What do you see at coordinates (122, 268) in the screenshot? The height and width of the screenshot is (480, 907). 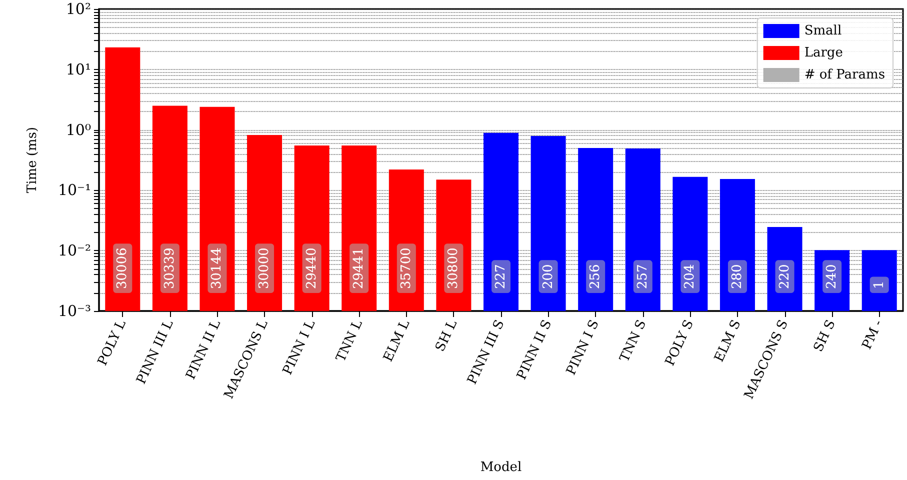 I see `text: 30006` at bounding box center [122, 268].